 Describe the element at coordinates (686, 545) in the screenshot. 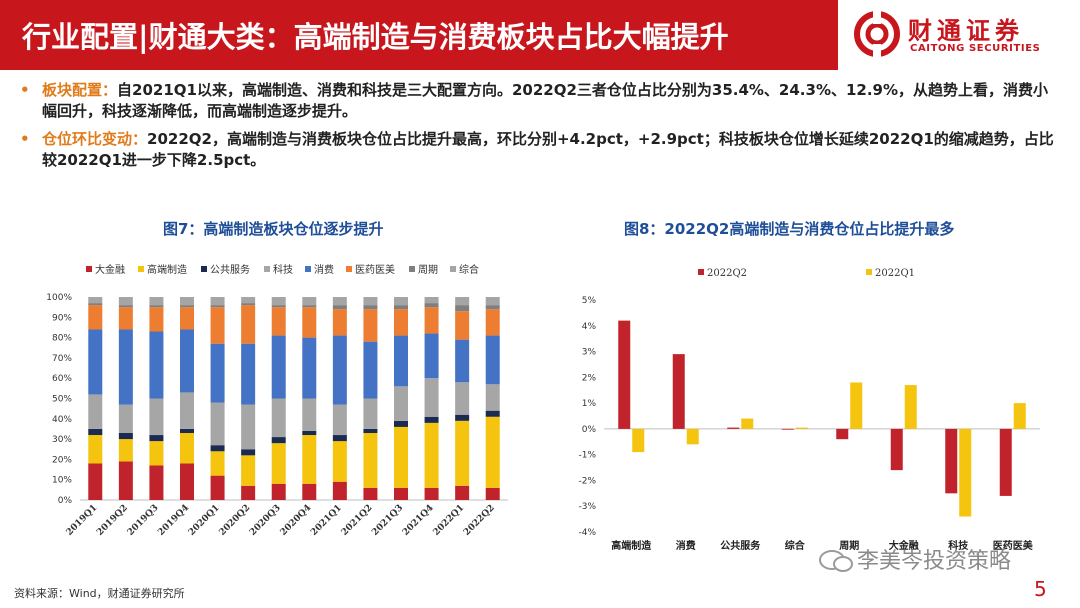

I see `x-tick-label: 消费` at that location.